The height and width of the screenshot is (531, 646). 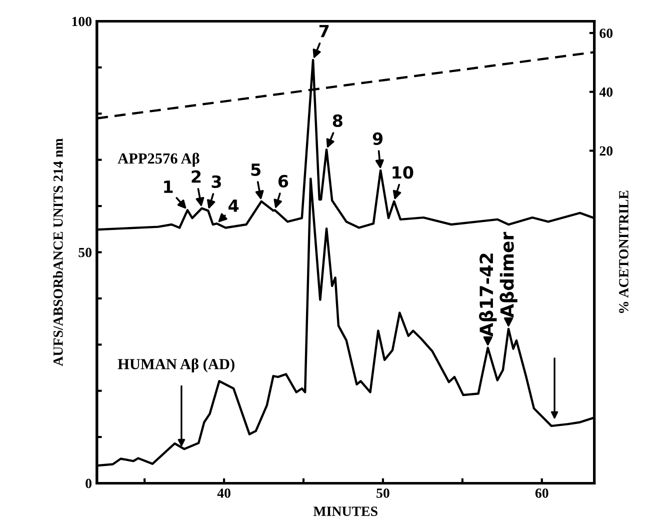 I want to click on y-tick-label: 50, so click(x=85, y=253).